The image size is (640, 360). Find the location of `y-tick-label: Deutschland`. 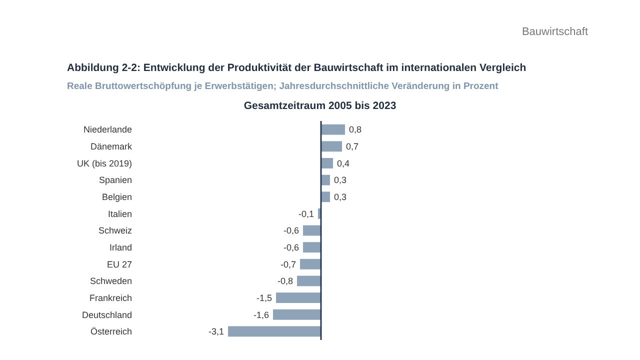

y-tick-label: Deutschland is located at coordinates (107, 315).